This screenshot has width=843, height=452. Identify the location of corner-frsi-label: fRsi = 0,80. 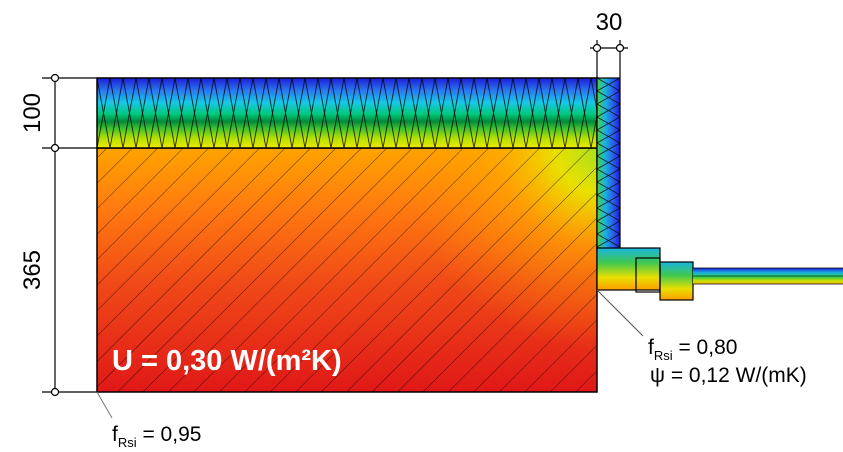
(692, 349).